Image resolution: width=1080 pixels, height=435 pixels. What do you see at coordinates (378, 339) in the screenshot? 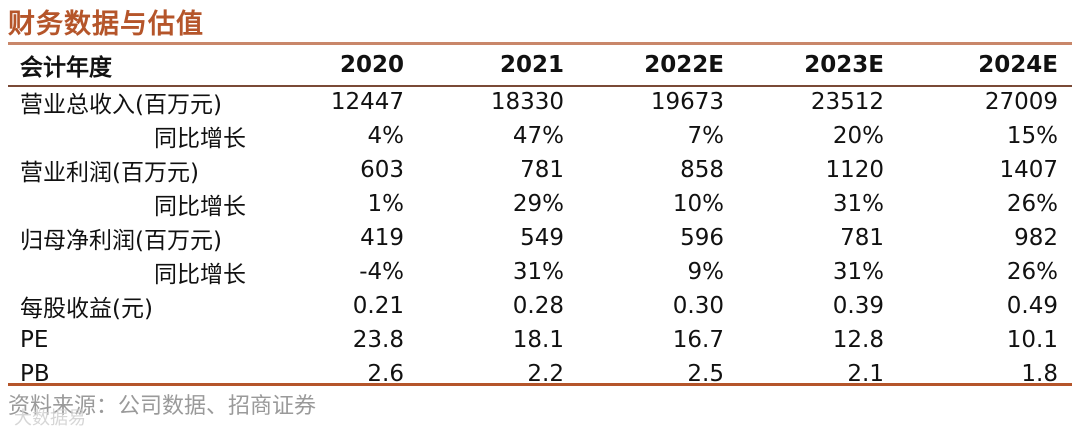
I see `value-cell: 23.8` at bounding box center [378, 339].